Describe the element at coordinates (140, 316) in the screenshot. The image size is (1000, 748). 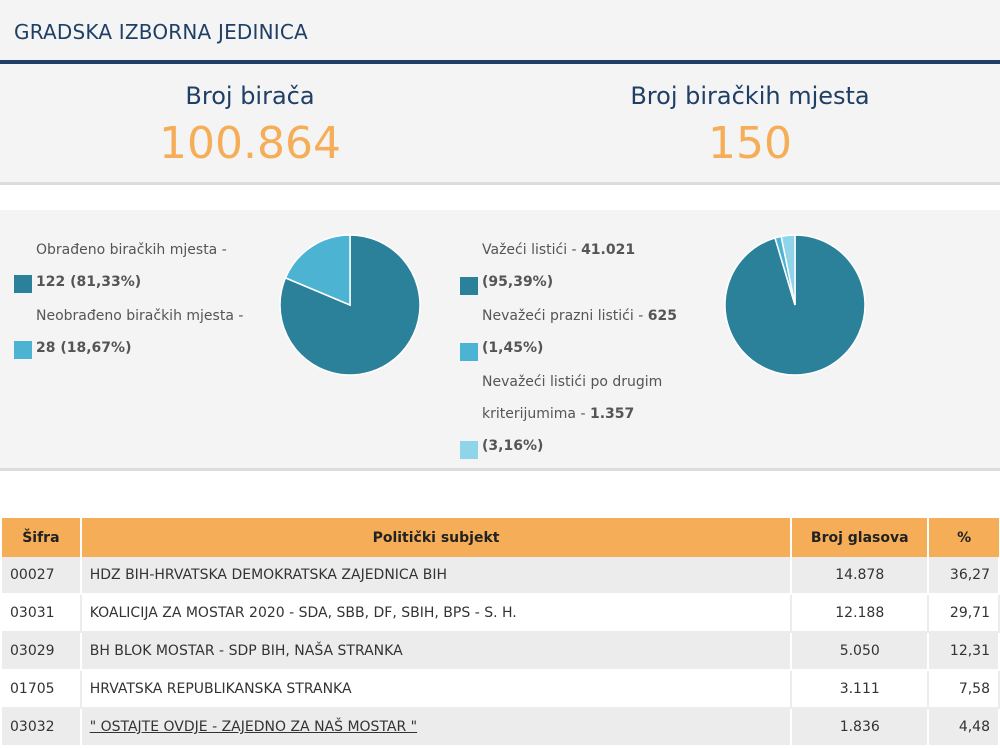
I see `legend-label-unprocessed: Neobrađeno biračkih mjesta -` at that location.